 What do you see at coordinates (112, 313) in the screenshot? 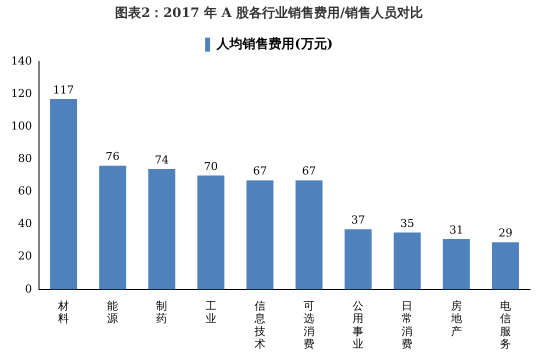
I see `x-tick-label: 能源` at bounding box center [112, 313].